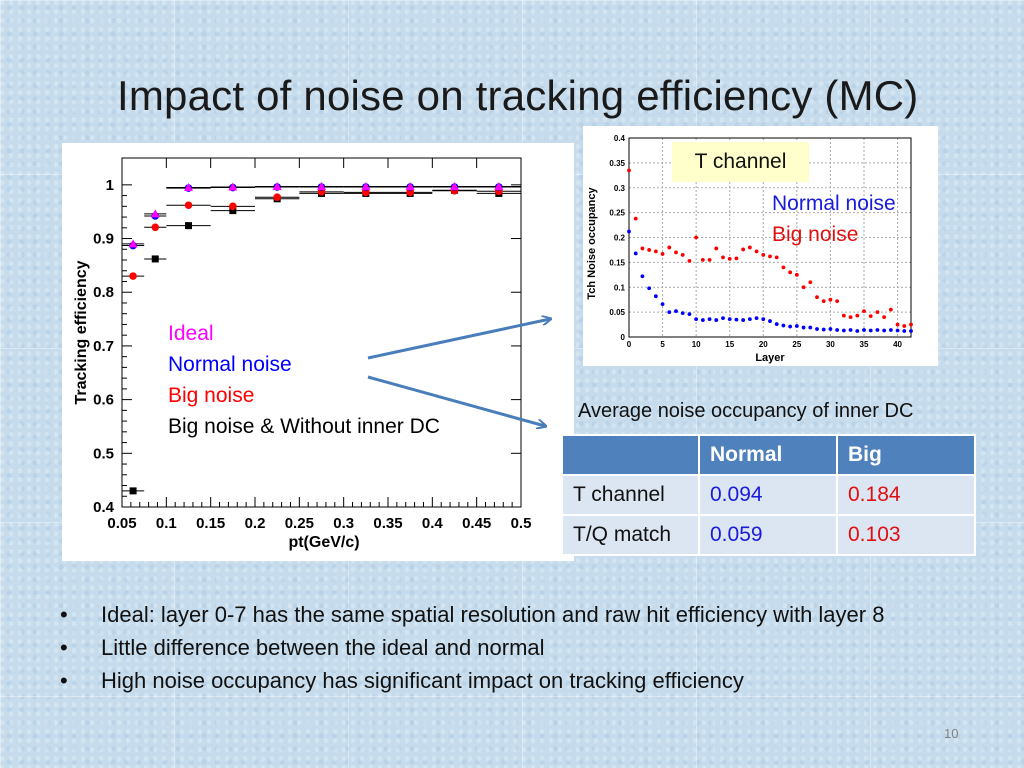 Image resolution: width=1024 pixels, height=768 pixels. What do you see at coordinates (834, 219) in the screenshot?
I see `occupancy-legend: Normal noise Big noise` at bounding box center [834, 219].